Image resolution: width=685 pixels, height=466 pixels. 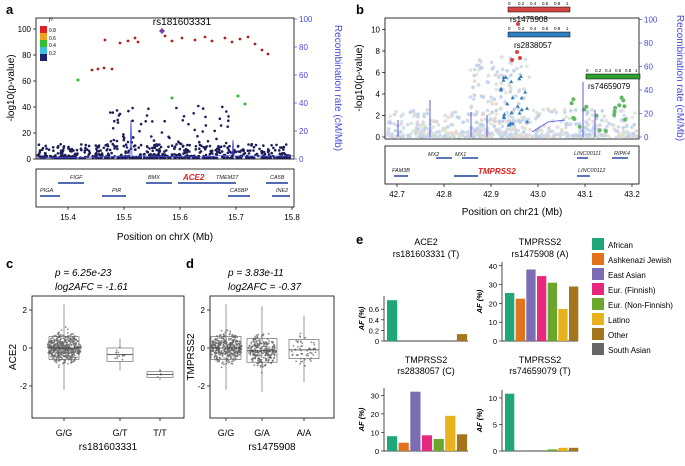 I want to click on af-chart-gene-title: TMPRSS2, so click(x=540, y=360).